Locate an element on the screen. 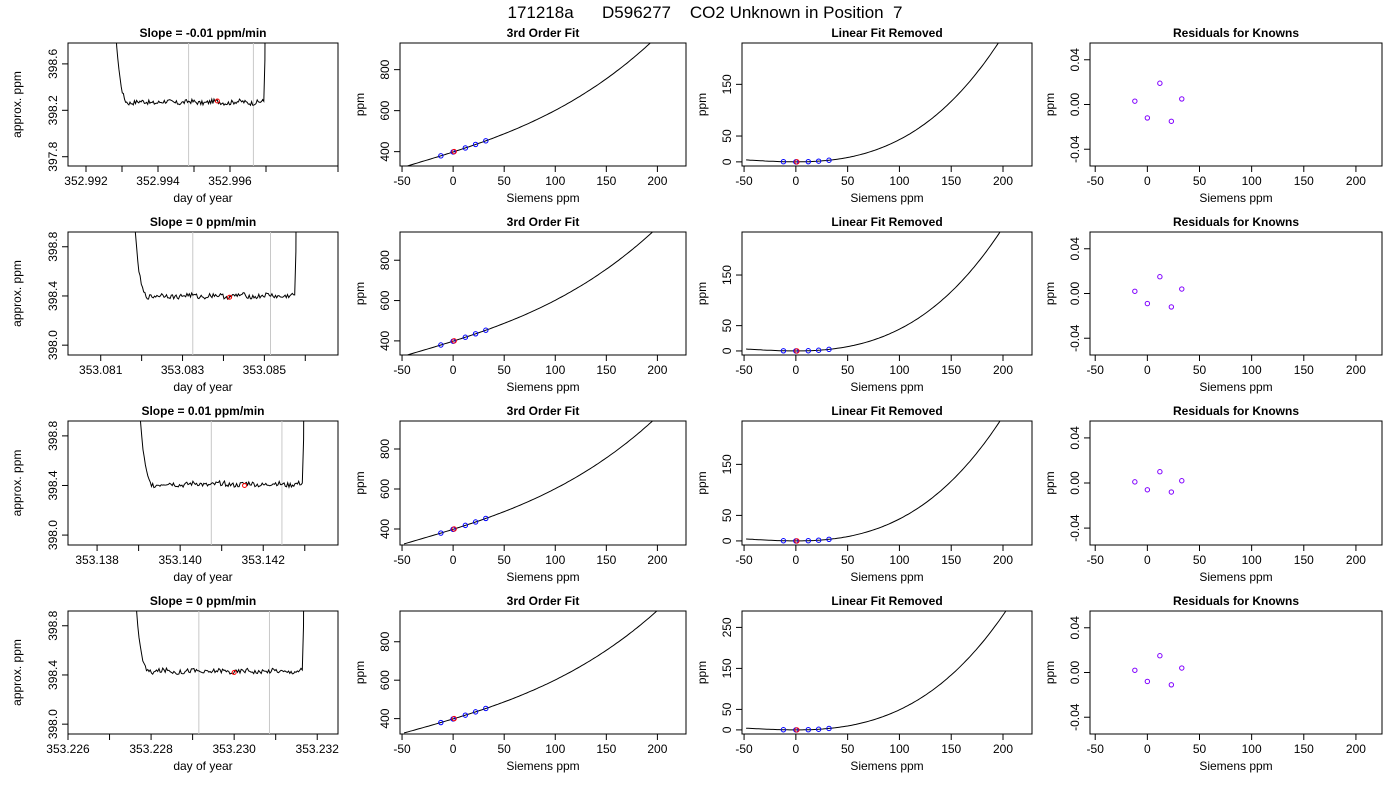 Image resolution: width=1400 pixels, height=805 pixels. y-tick-label: 397.8 is located at coordinates (53, 156).